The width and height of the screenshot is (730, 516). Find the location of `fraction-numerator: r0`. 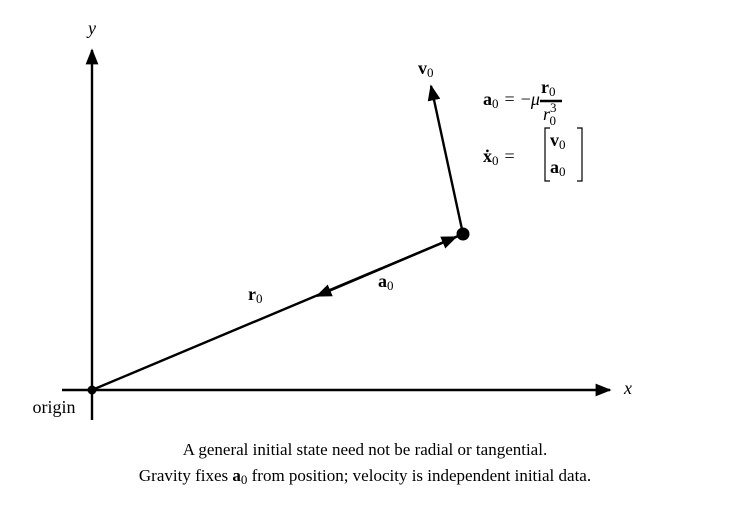

fraction-numerator: r0 is located at coordinates (548, 88).